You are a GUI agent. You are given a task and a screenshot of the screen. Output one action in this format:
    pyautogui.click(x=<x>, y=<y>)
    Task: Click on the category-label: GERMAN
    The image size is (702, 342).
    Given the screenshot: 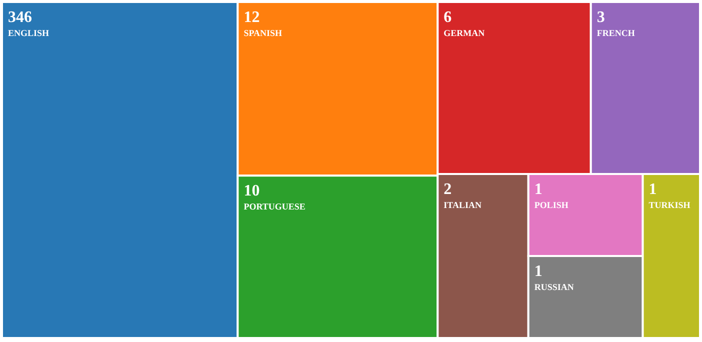 What is the action you would take?
    pyautogui.click(x=465, y=33)
    